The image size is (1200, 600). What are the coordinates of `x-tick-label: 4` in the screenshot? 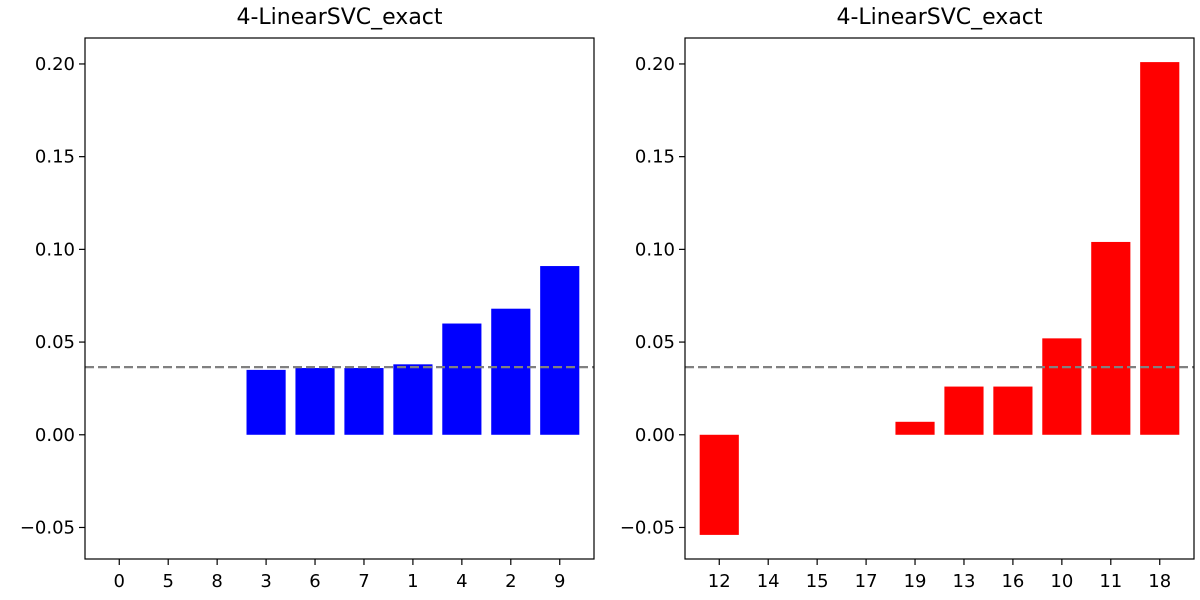 It's located at (461, 581).